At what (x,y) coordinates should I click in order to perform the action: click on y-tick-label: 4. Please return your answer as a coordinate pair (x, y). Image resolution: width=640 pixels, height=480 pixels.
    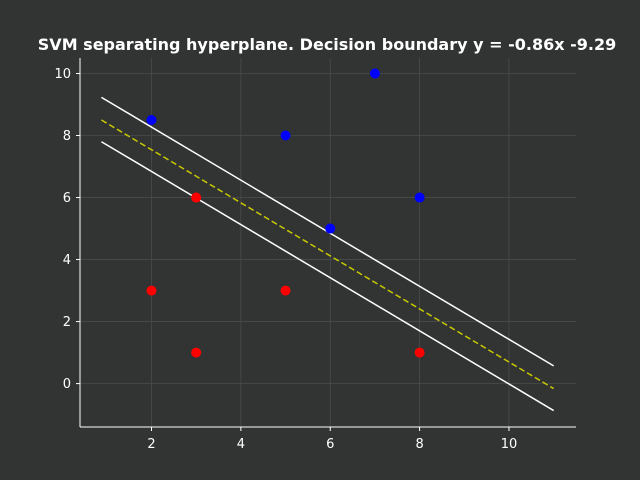
    Looking at the image, I should click on (67, 260).